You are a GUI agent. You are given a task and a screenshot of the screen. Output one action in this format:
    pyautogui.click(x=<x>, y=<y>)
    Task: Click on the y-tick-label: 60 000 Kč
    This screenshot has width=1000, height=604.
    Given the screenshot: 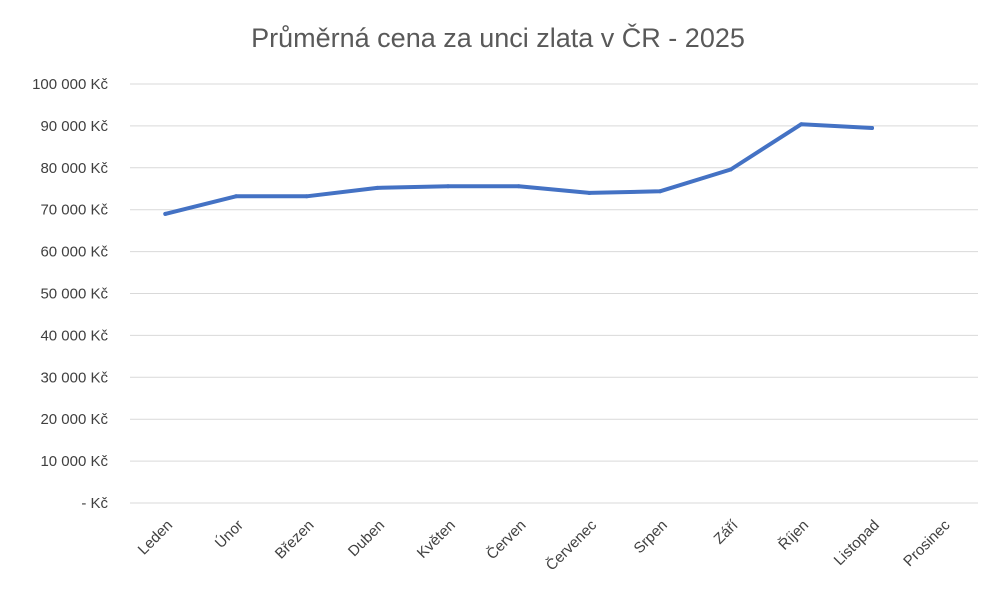 What is the action you would take?
    pyautogui.click(x=74, y=252)
    